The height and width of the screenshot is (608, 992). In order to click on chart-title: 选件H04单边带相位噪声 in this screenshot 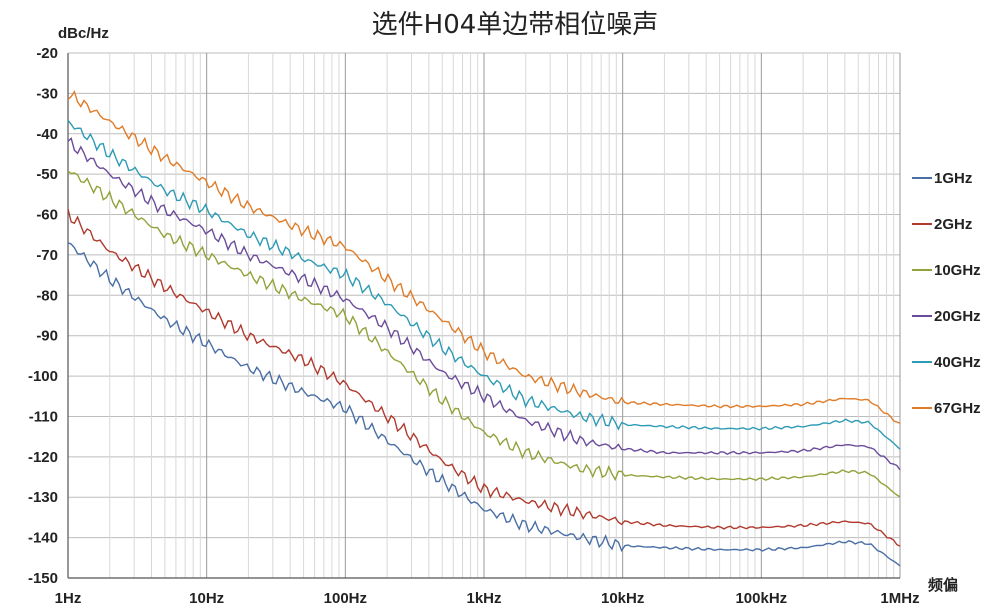, I will do `click(515, 25)`.